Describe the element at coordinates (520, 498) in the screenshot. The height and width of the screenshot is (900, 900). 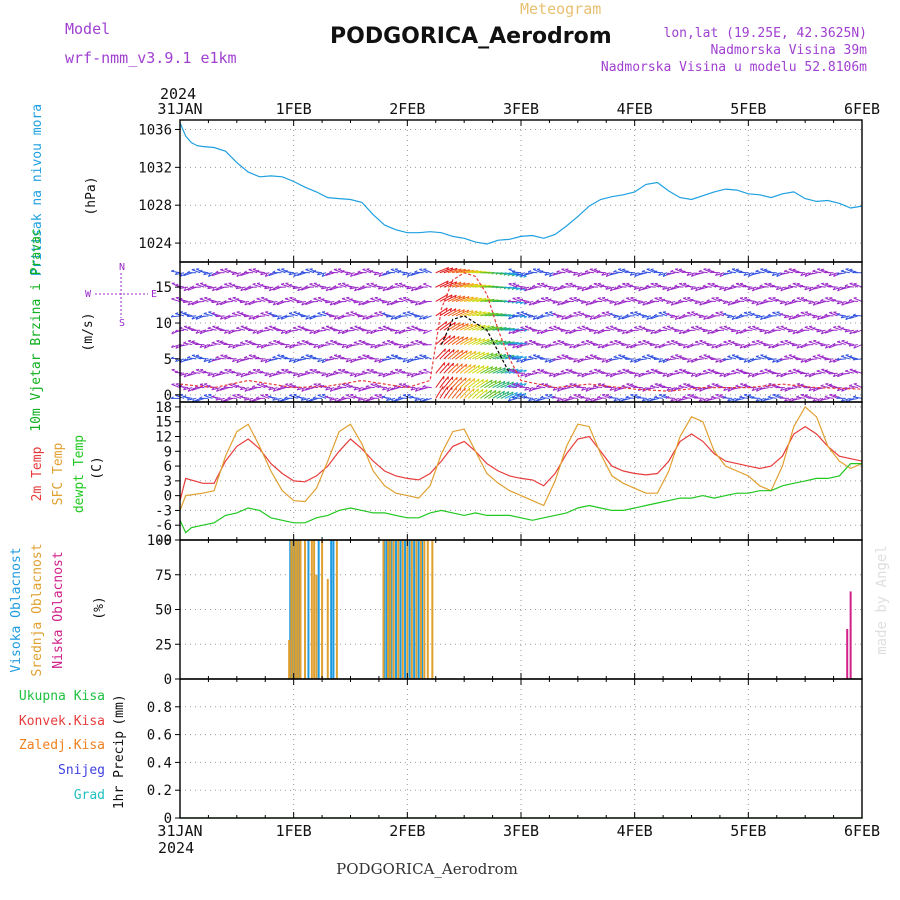
I see `dewpt-temp-line` at that location.